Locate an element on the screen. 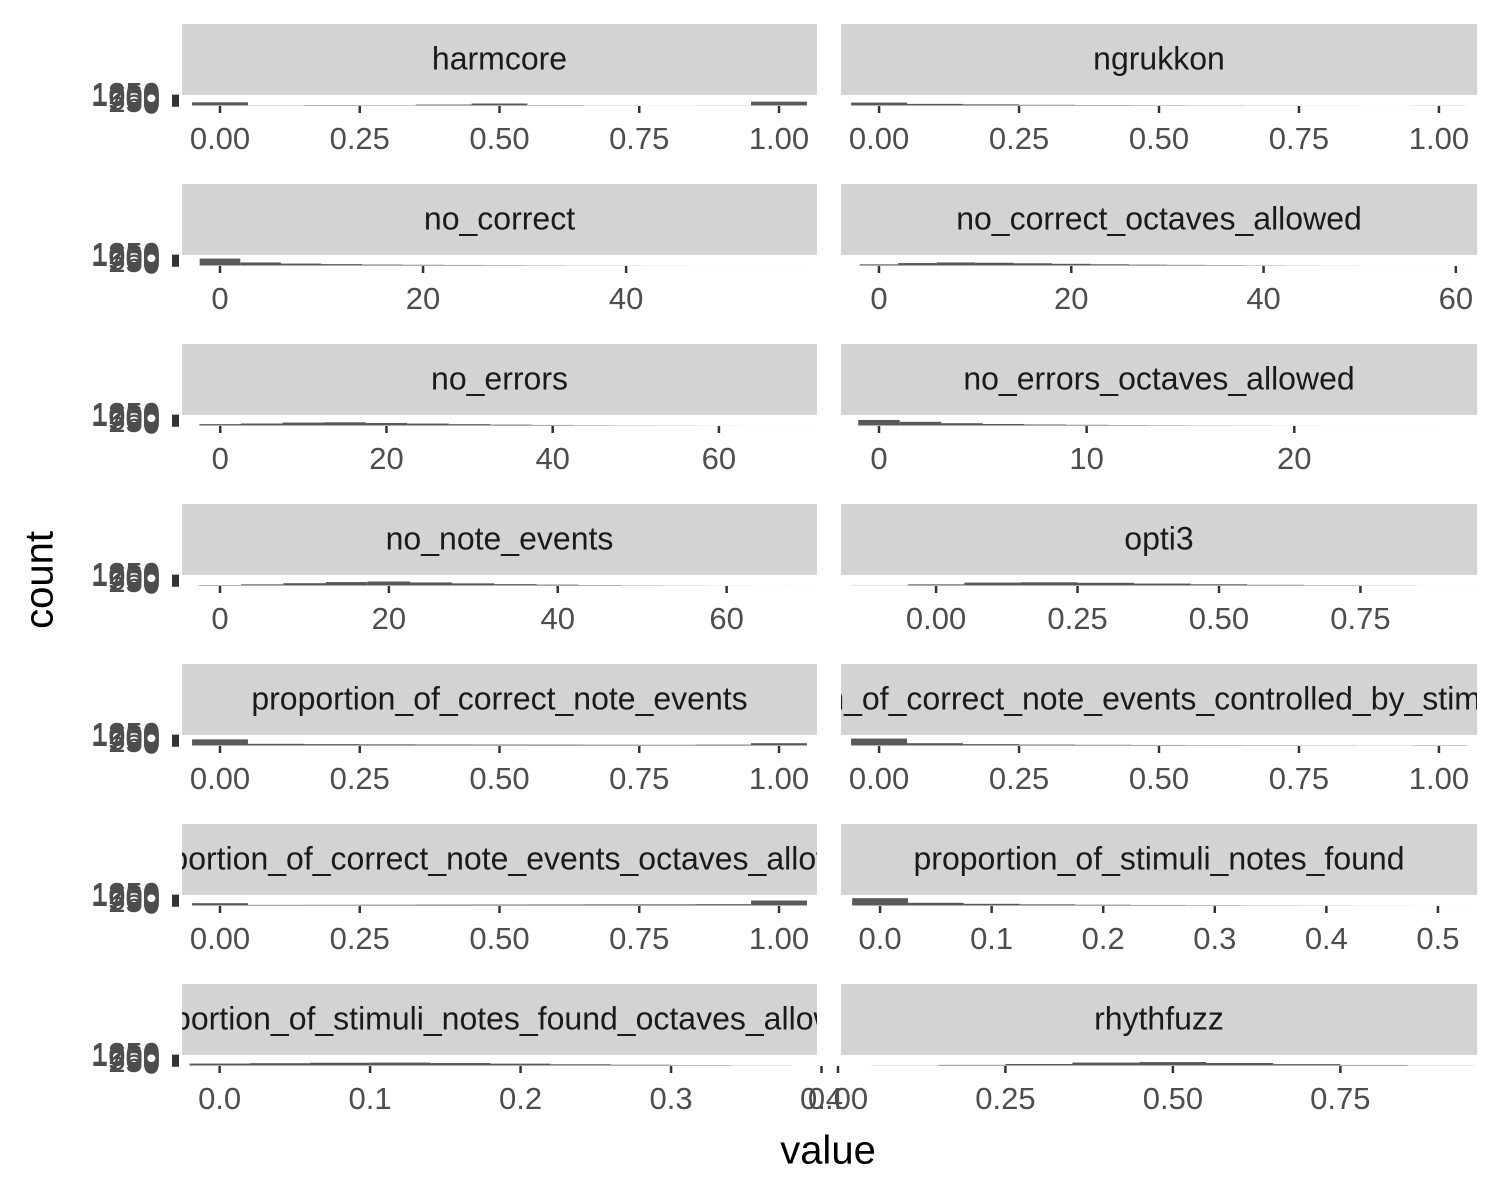  y-tick-label: 250 is located at coordinates (134, 741).